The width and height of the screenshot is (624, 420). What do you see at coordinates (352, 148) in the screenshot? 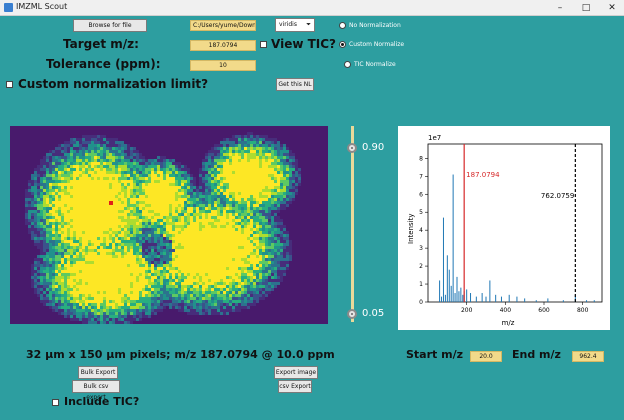
I see `slider-max-handle` at bounding box center [352, 148].